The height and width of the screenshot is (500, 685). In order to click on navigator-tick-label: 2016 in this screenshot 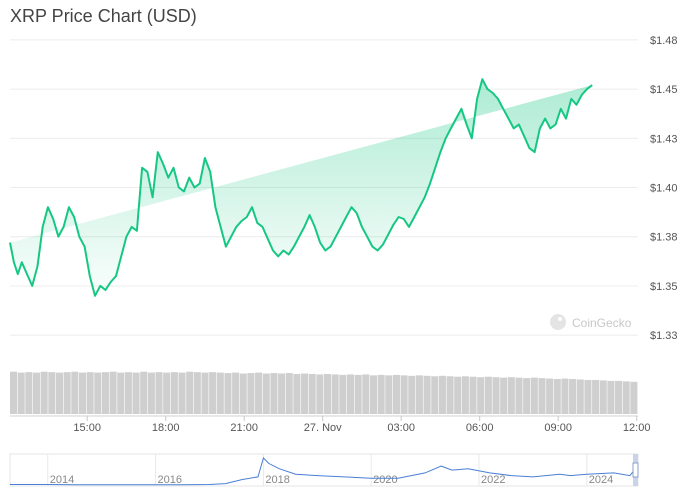, I will do `click(170, 480)`.